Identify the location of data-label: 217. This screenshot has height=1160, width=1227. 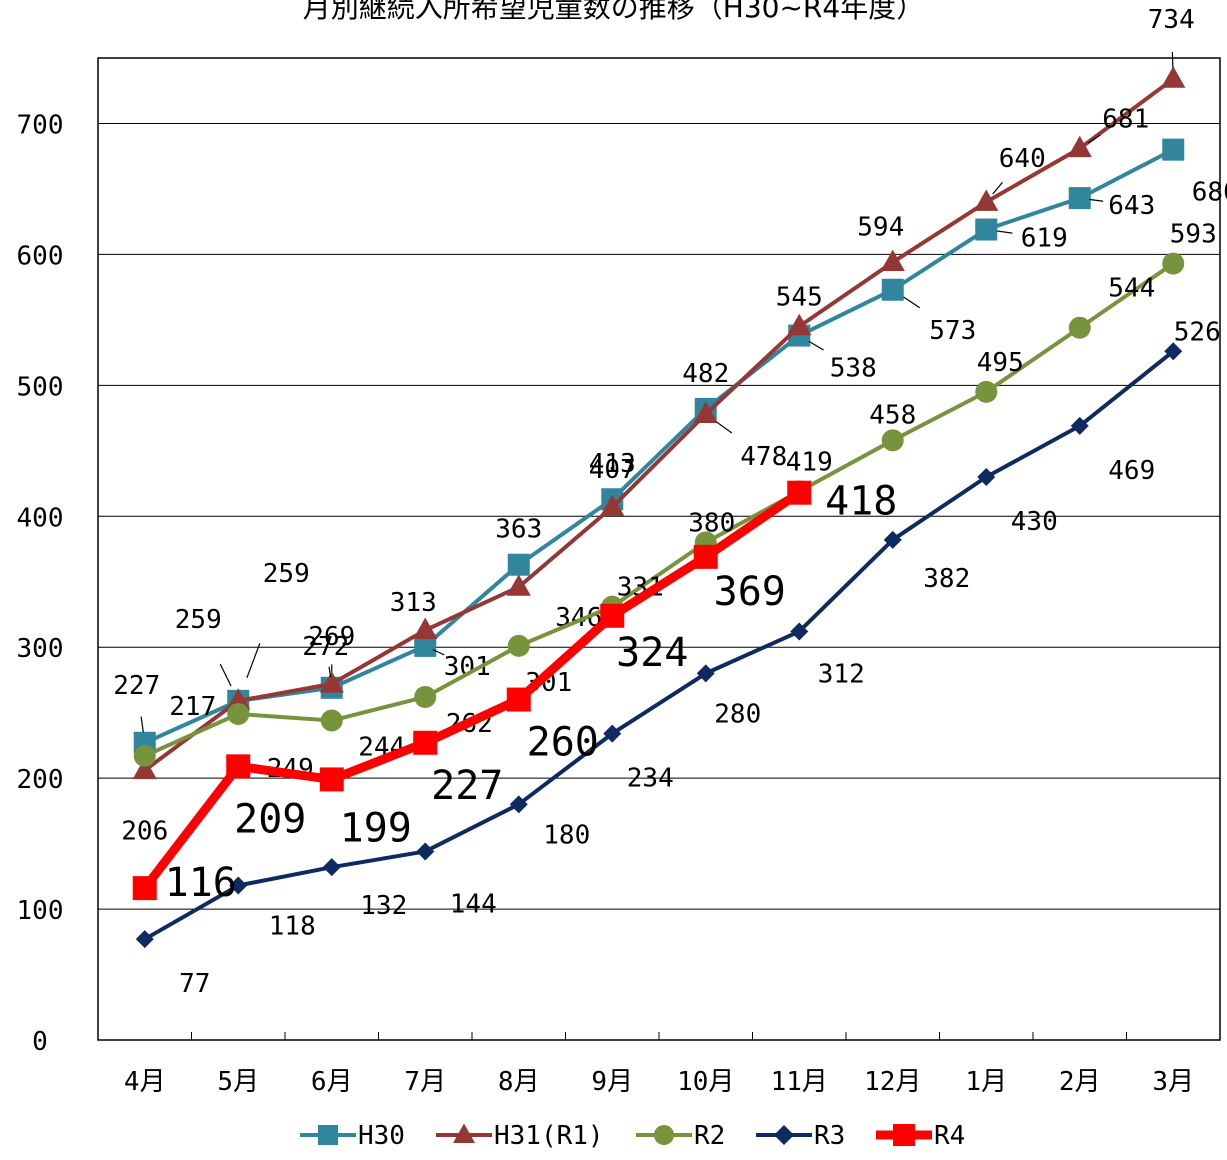
(192, 707).